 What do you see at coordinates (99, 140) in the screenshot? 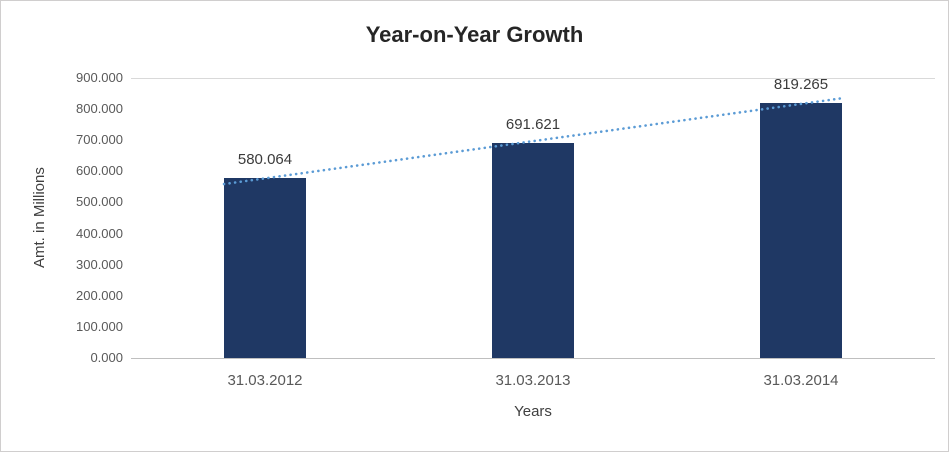
I see `y-tick-label: 700.000` at bounding box center [99, 140].